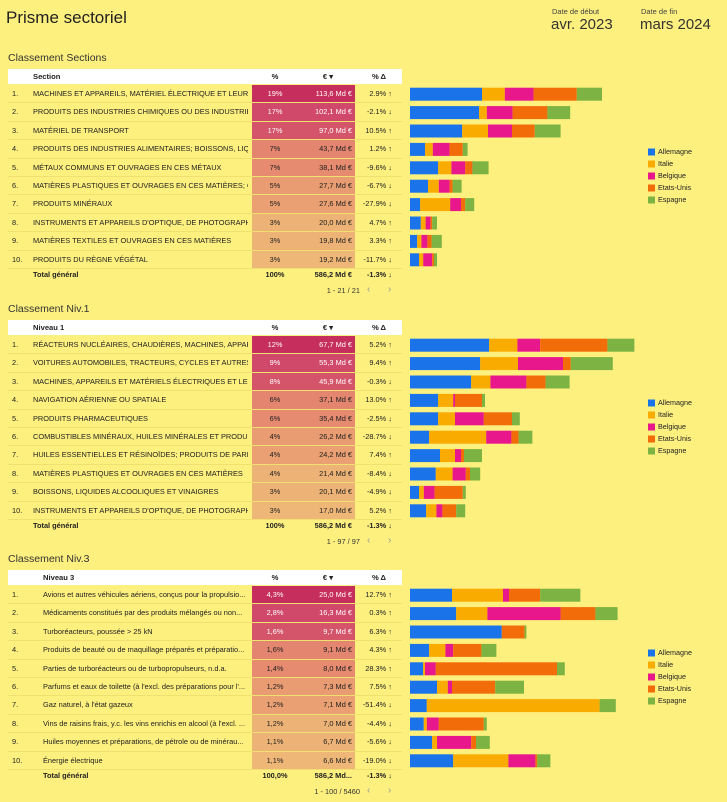  I want to click on date-value: avr. 2023, so click(582, 24).